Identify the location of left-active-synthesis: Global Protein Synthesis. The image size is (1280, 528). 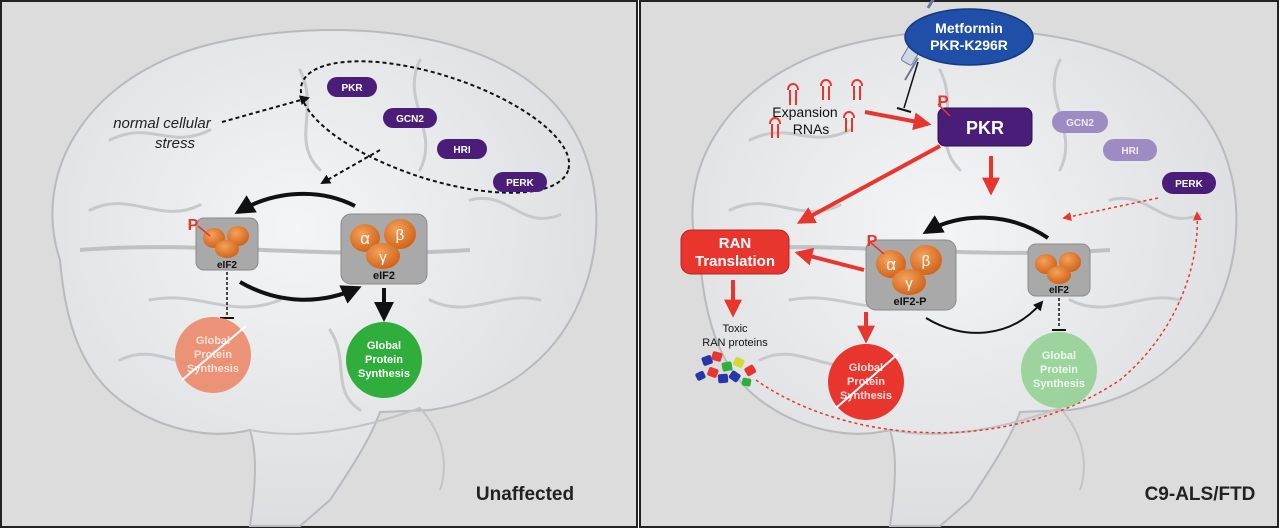
(384, 360).